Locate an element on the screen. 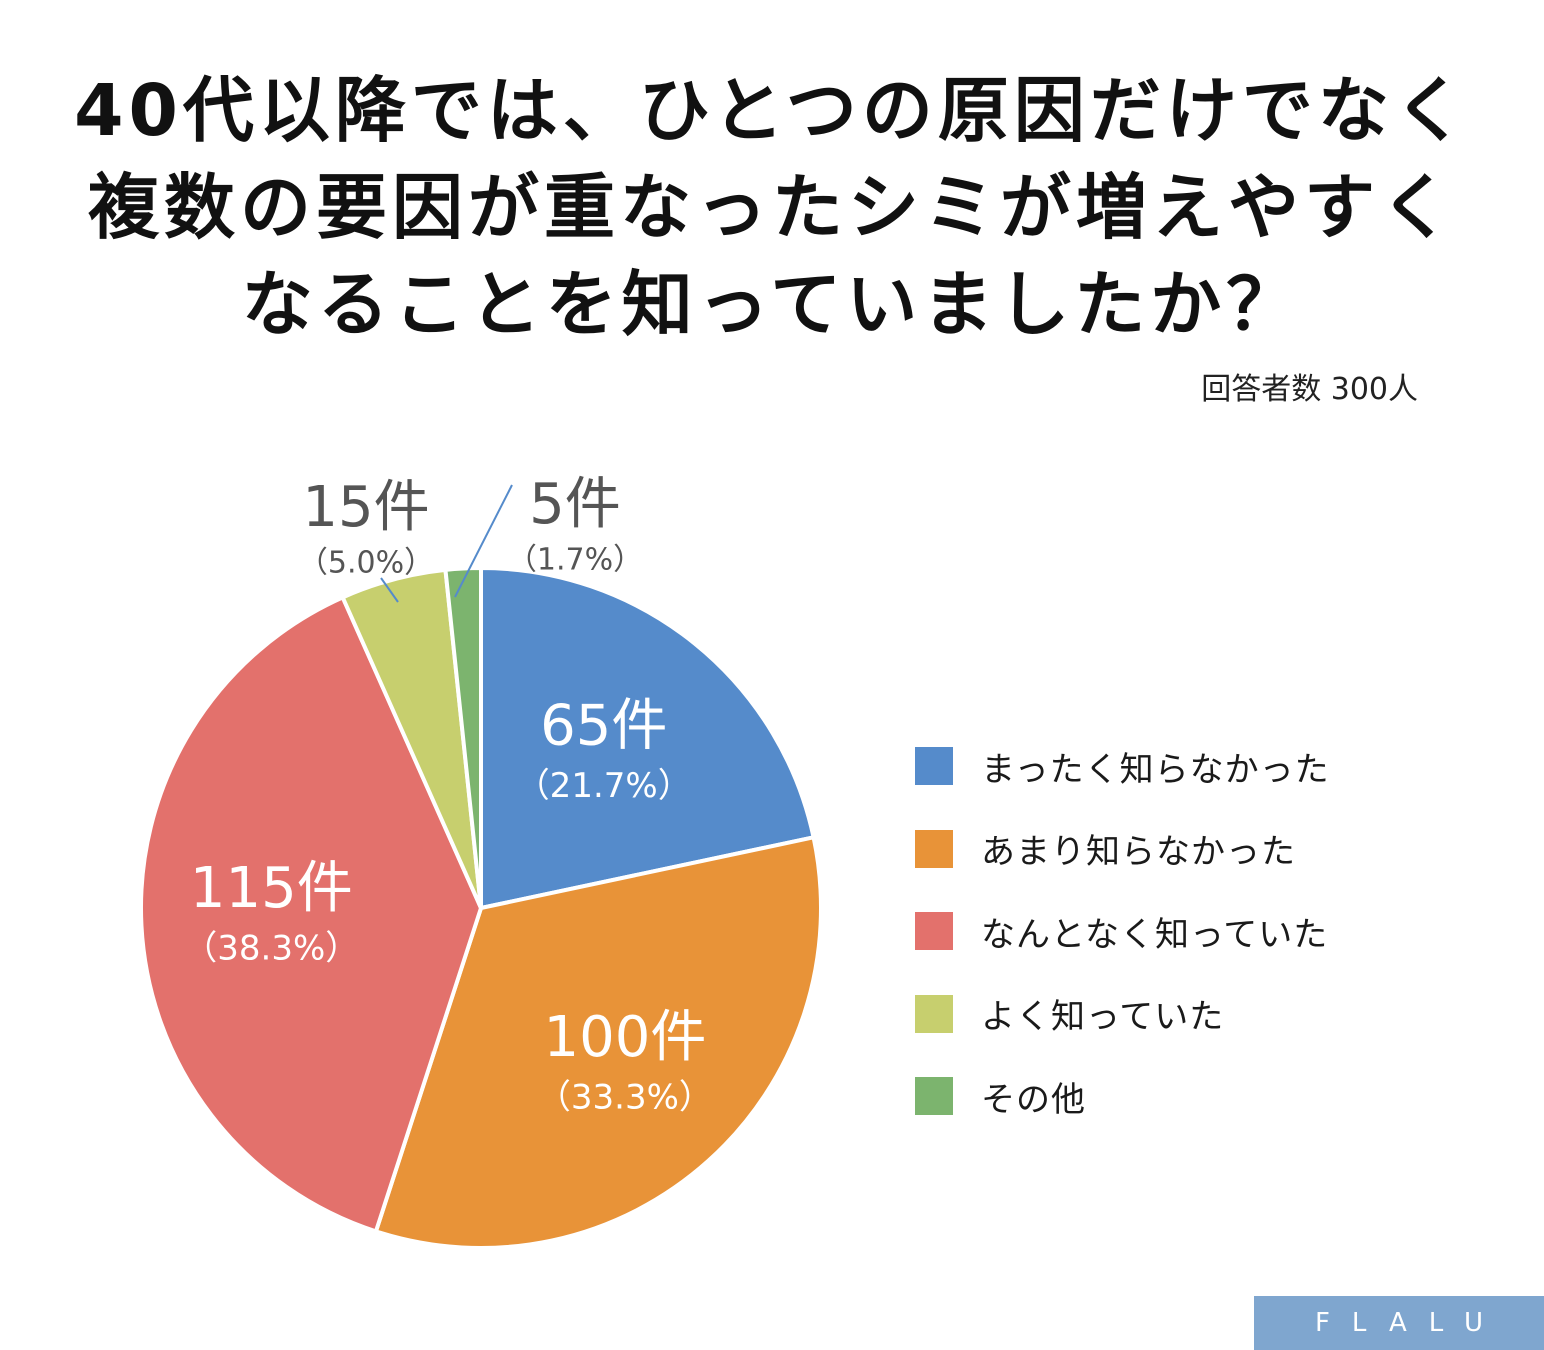 Image resolution: width=1544 pixels, height=1350 pixels. title-line-1: 40代以降では、ひとつの原因だけでなく is located at coordinates (772, 110).